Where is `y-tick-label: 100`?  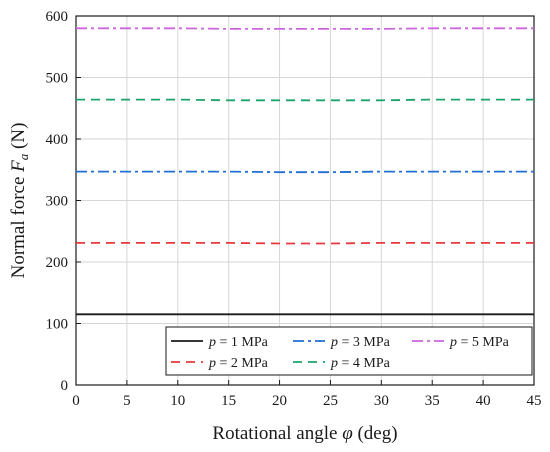 y-tick-label: 100 is located at coordinates (57, 325).